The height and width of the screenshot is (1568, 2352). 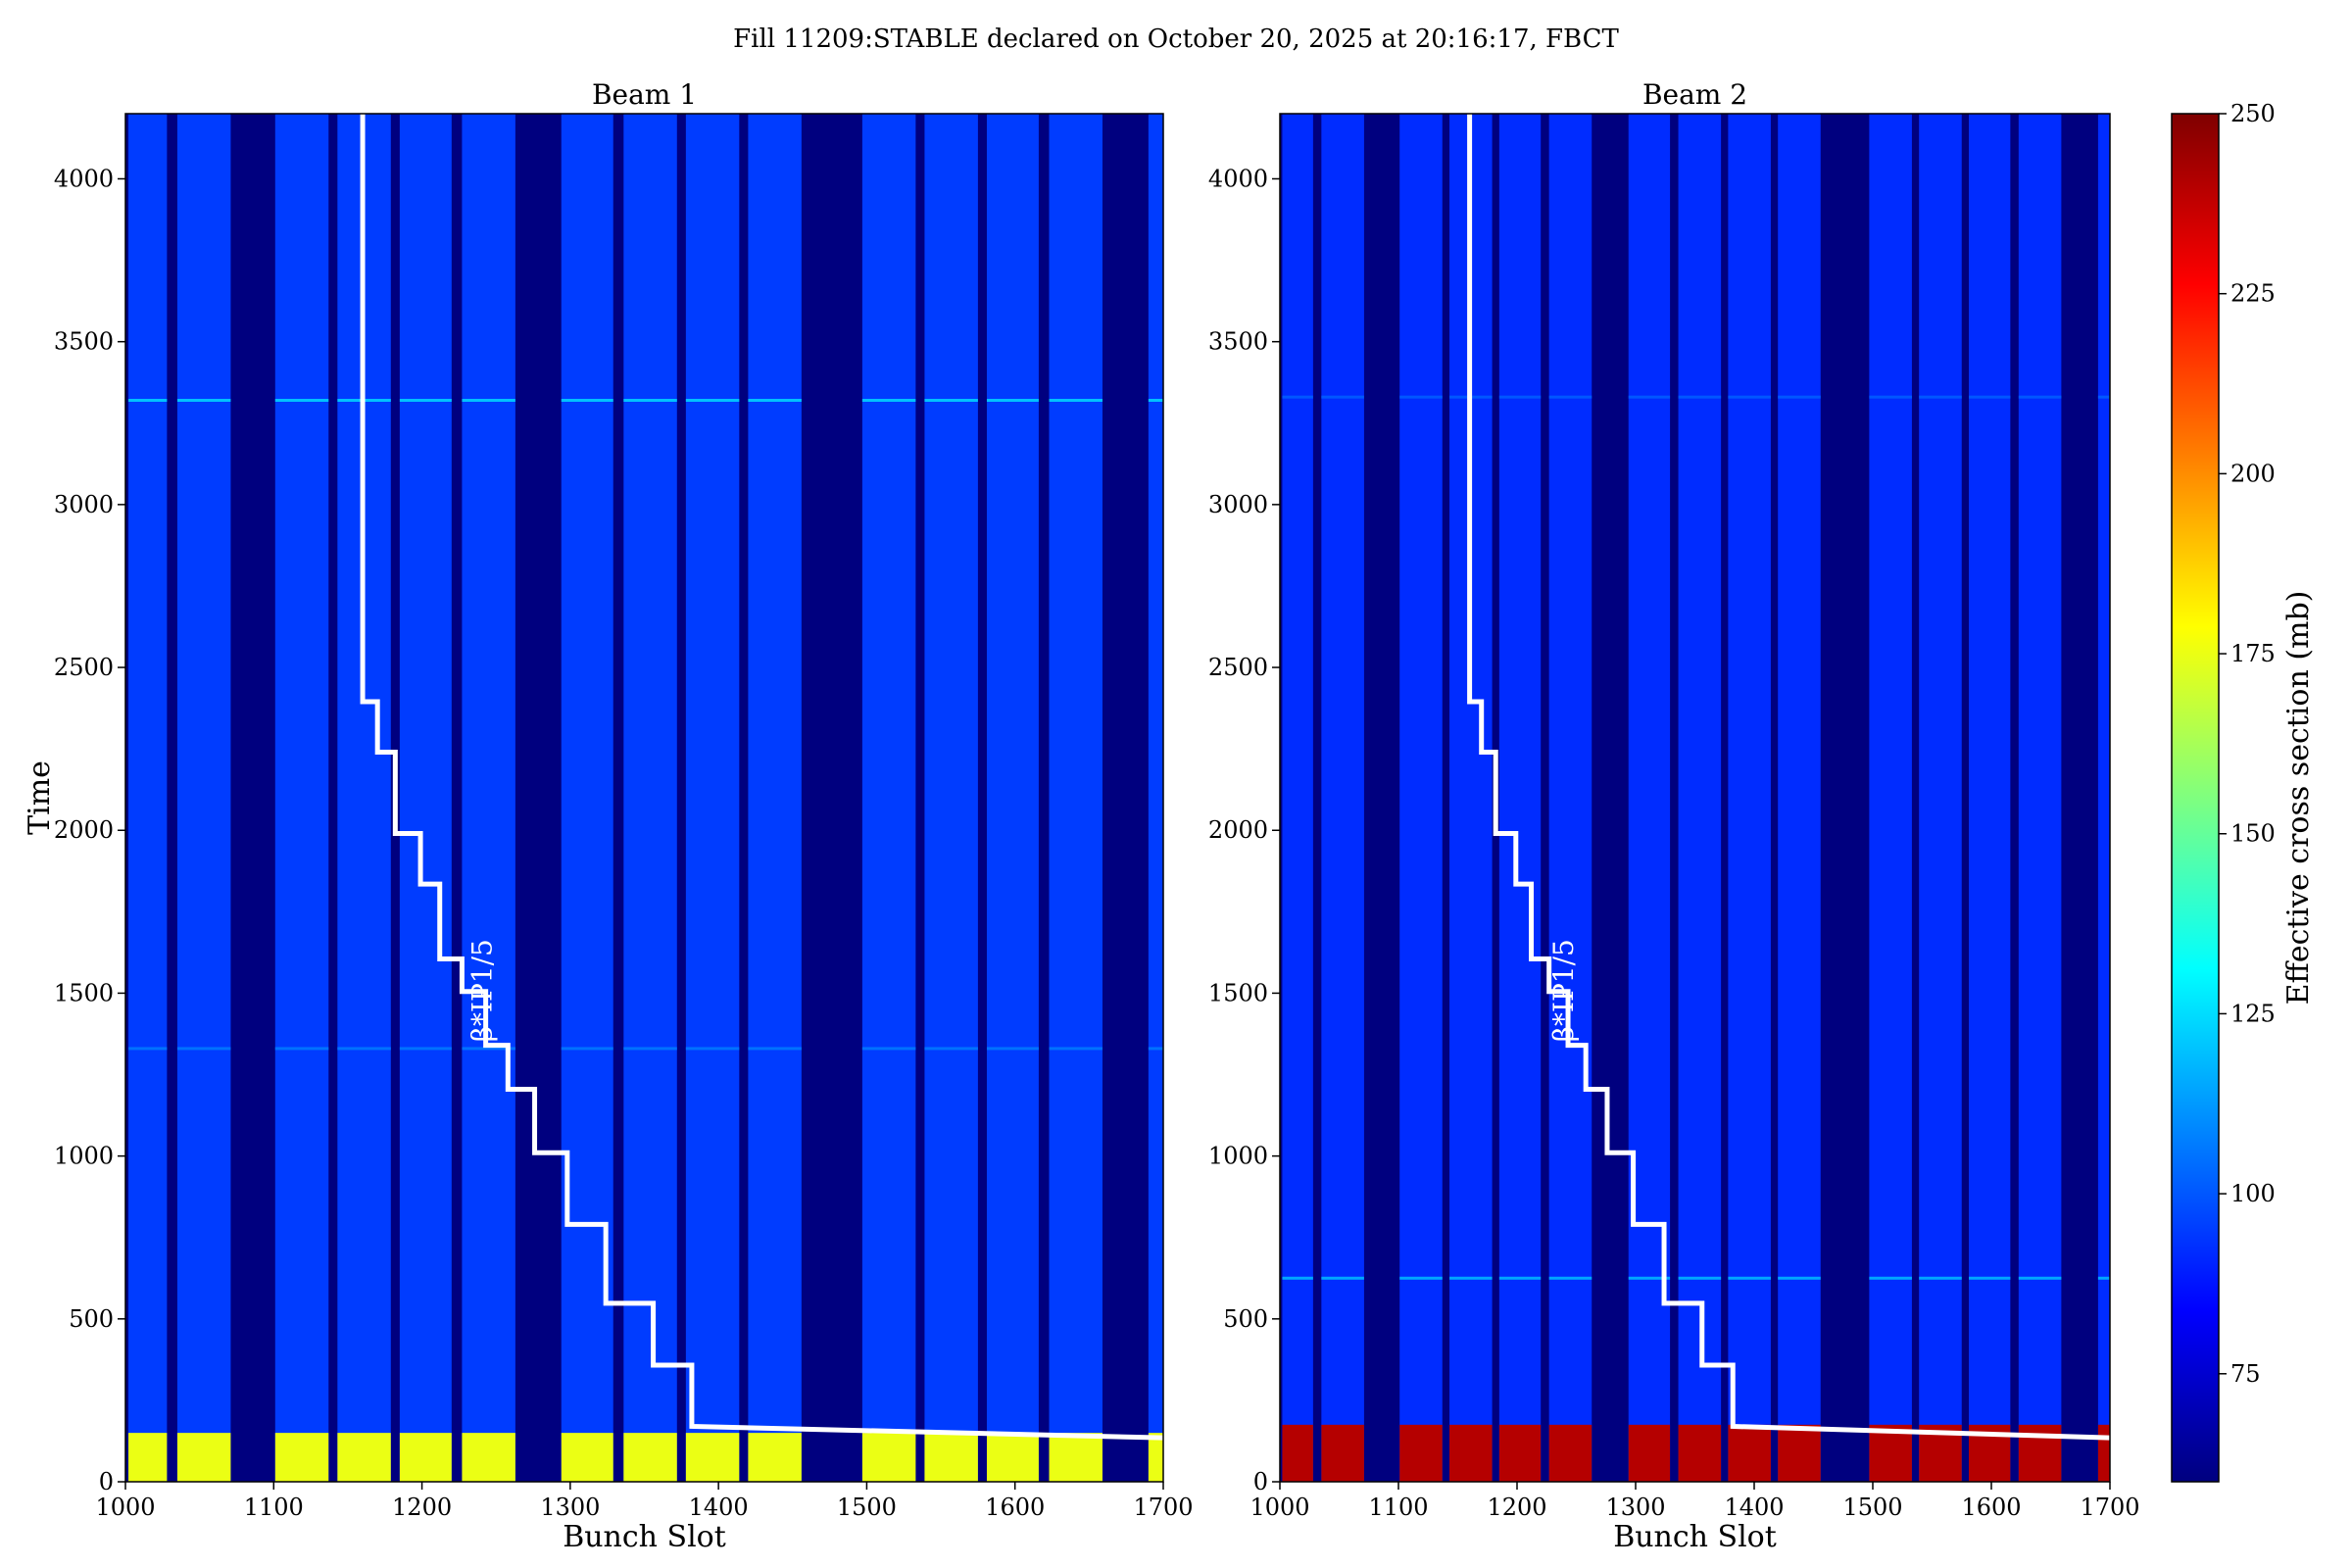 I want to click on x-tick-label: 1100, so click(x=274, y=1507).